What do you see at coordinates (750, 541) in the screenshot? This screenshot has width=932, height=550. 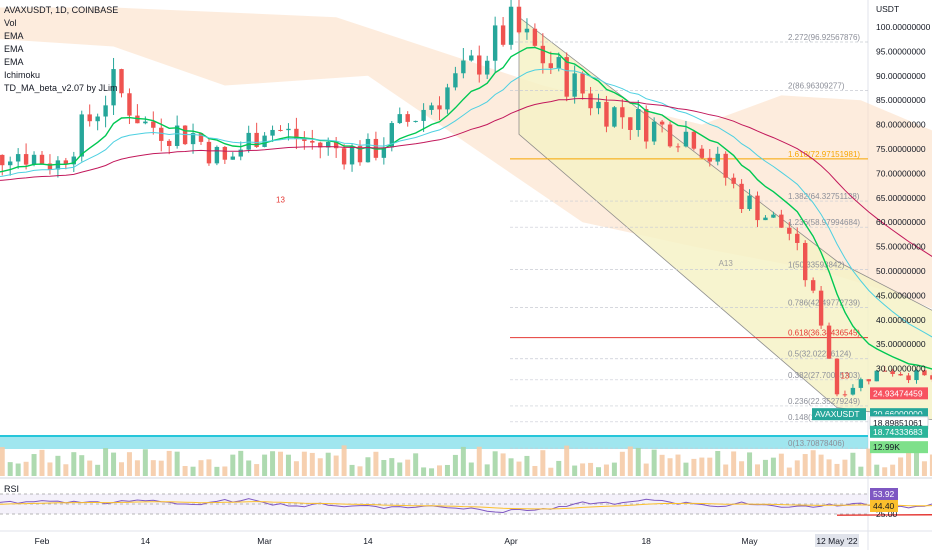 I see `date-tick-6: May` at bounding box center [750, 541].